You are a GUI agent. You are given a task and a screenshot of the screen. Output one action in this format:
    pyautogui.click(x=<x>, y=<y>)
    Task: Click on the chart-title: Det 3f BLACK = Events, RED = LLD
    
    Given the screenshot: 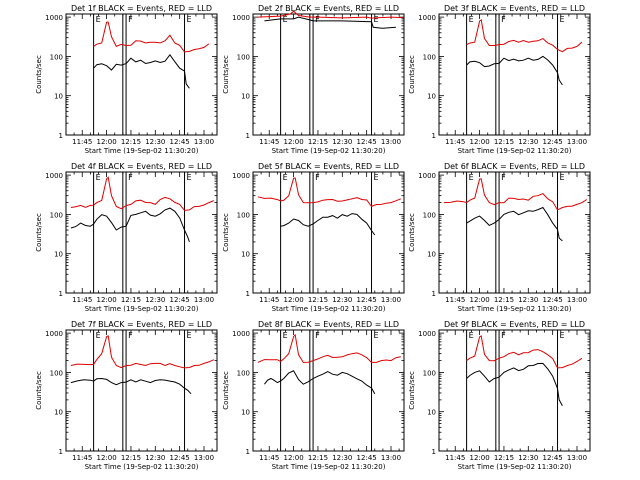 What is the action you would take?
    pyautogui.click(x=514, y=8)
    